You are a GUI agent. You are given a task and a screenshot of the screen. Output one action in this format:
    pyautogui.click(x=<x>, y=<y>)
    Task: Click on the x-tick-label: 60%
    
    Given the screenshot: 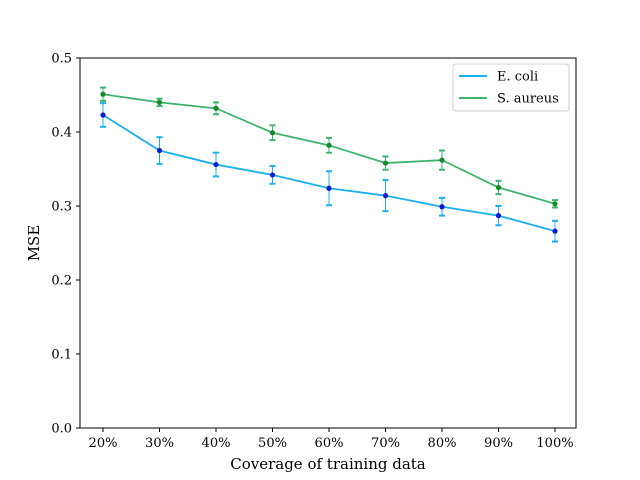 What is the action you would take?
    pyautogui.click(x=329, y=443)
    